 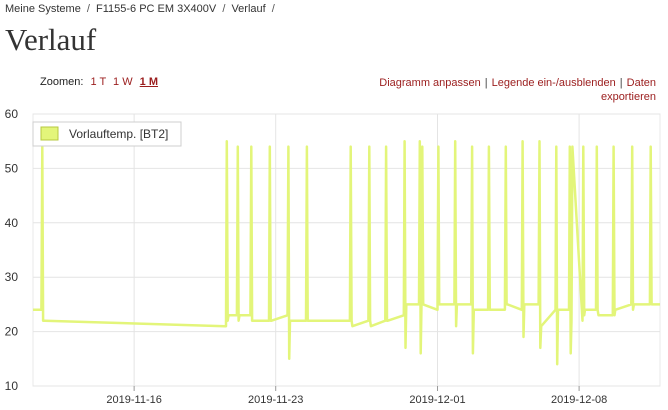 What do you see at coordinates (12, 223) in the screenshot?
I see `y-tick-label: 40` at bounding box center [12, 223].